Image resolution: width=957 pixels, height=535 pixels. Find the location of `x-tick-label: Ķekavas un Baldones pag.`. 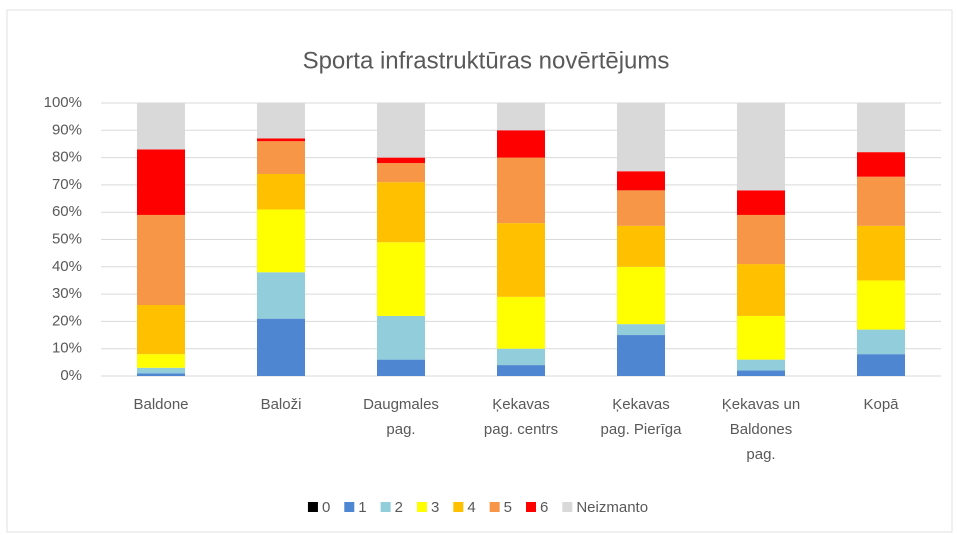

x-tick-label: Ķekavas un Baldones pag. is located at coordinates (761, 429).